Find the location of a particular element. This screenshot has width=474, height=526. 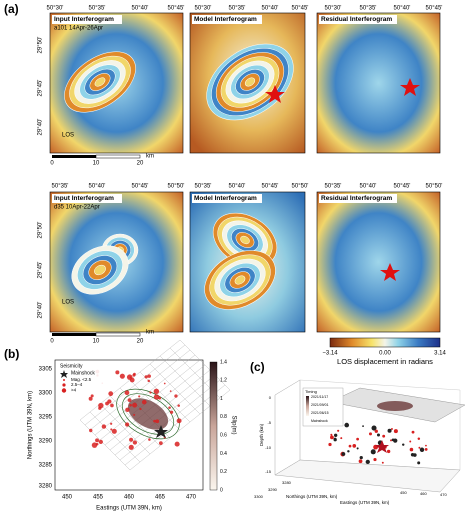

lon-tick: 50°30' is located at coordinates (333, 9).